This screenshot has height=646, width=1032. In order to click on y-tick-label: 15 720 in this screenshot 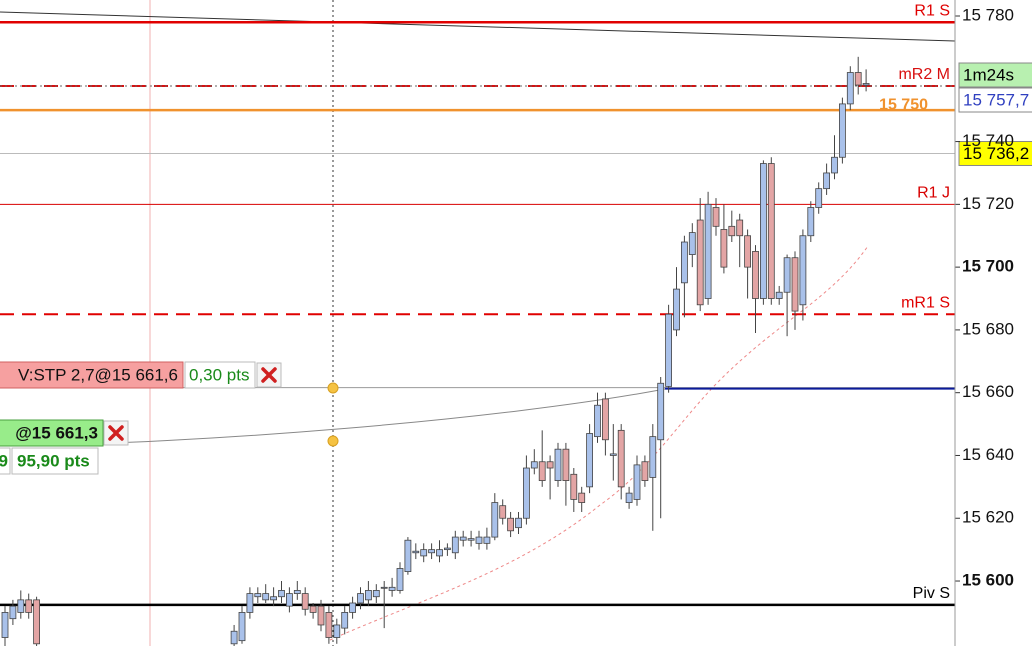, I will do `click(988, 203)`.